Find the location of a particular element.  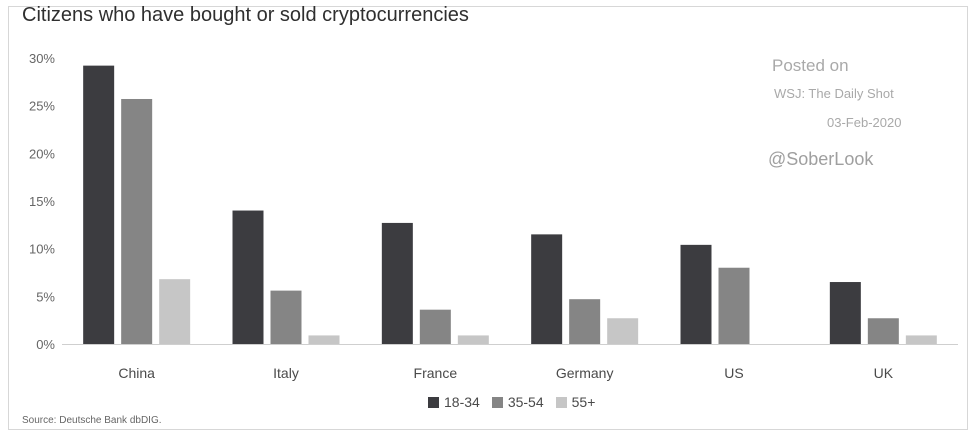

legend-item: 35-54 is located at coordinates (517, 402).